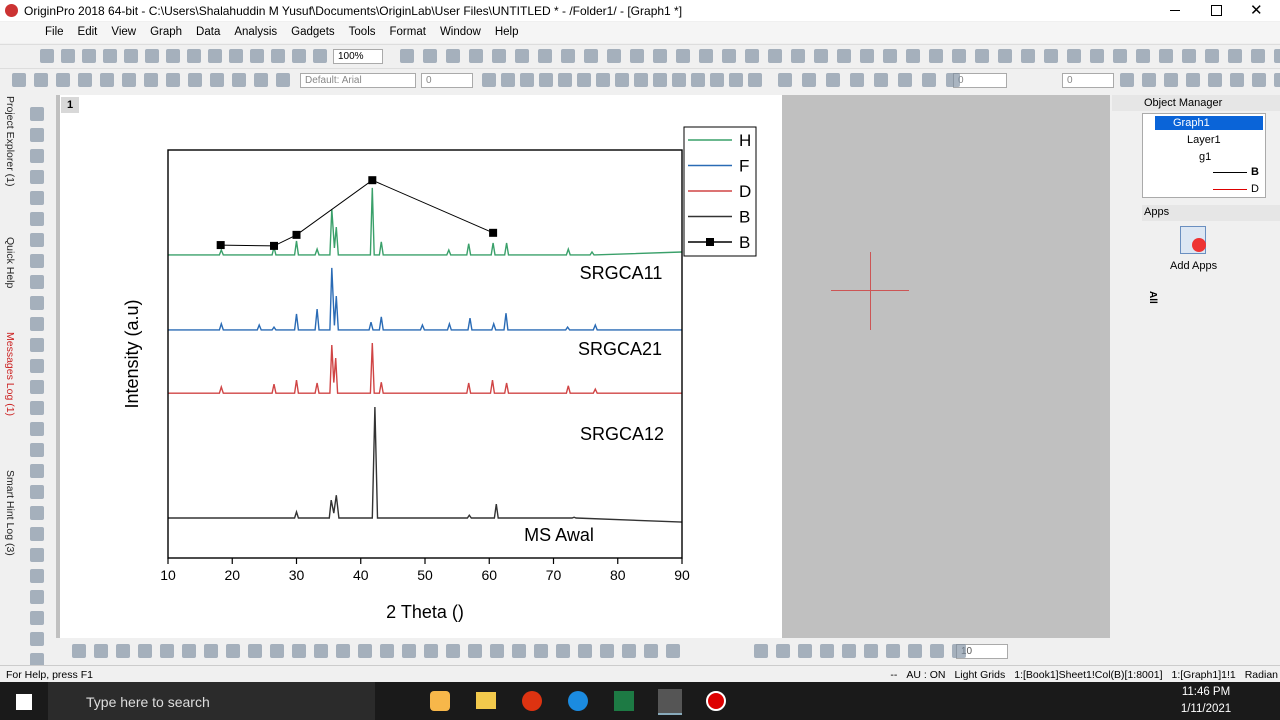 This screenshot has width=1280, height=720. What do you see at coordinates (1175, 10) in the screenshot?
I see `minimize` at bounding box center [1175, 10].